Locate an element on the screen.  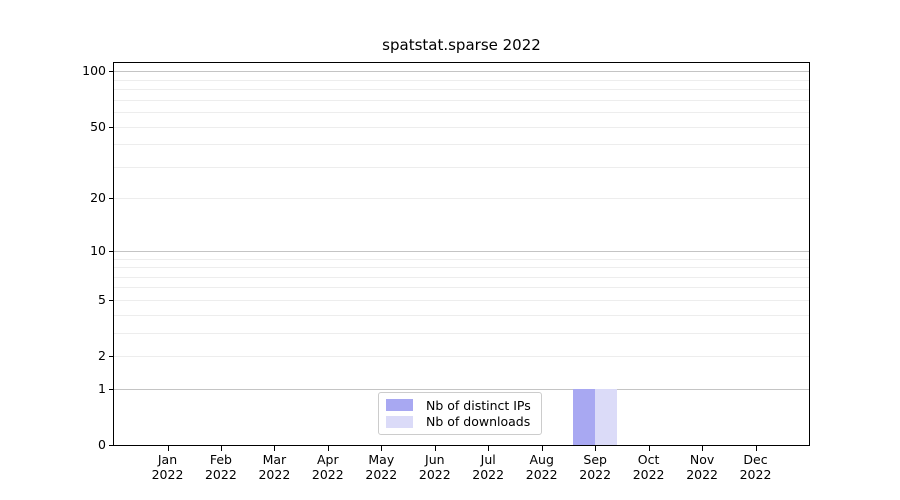
y-tick-label: 50 is located at coordinates (98, 126).